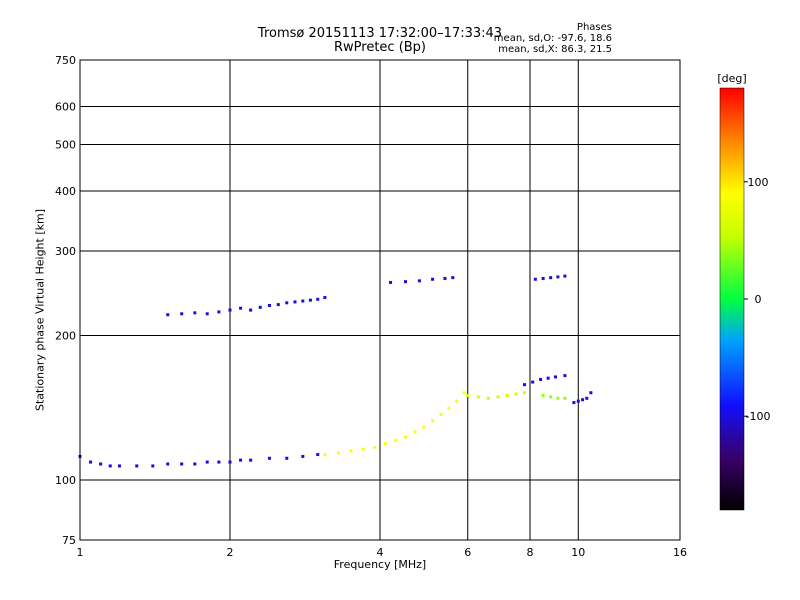  Describe the element at coordinates (758, 416) in the screenshot. I see `colorbar-tick-label: -100` at that location.